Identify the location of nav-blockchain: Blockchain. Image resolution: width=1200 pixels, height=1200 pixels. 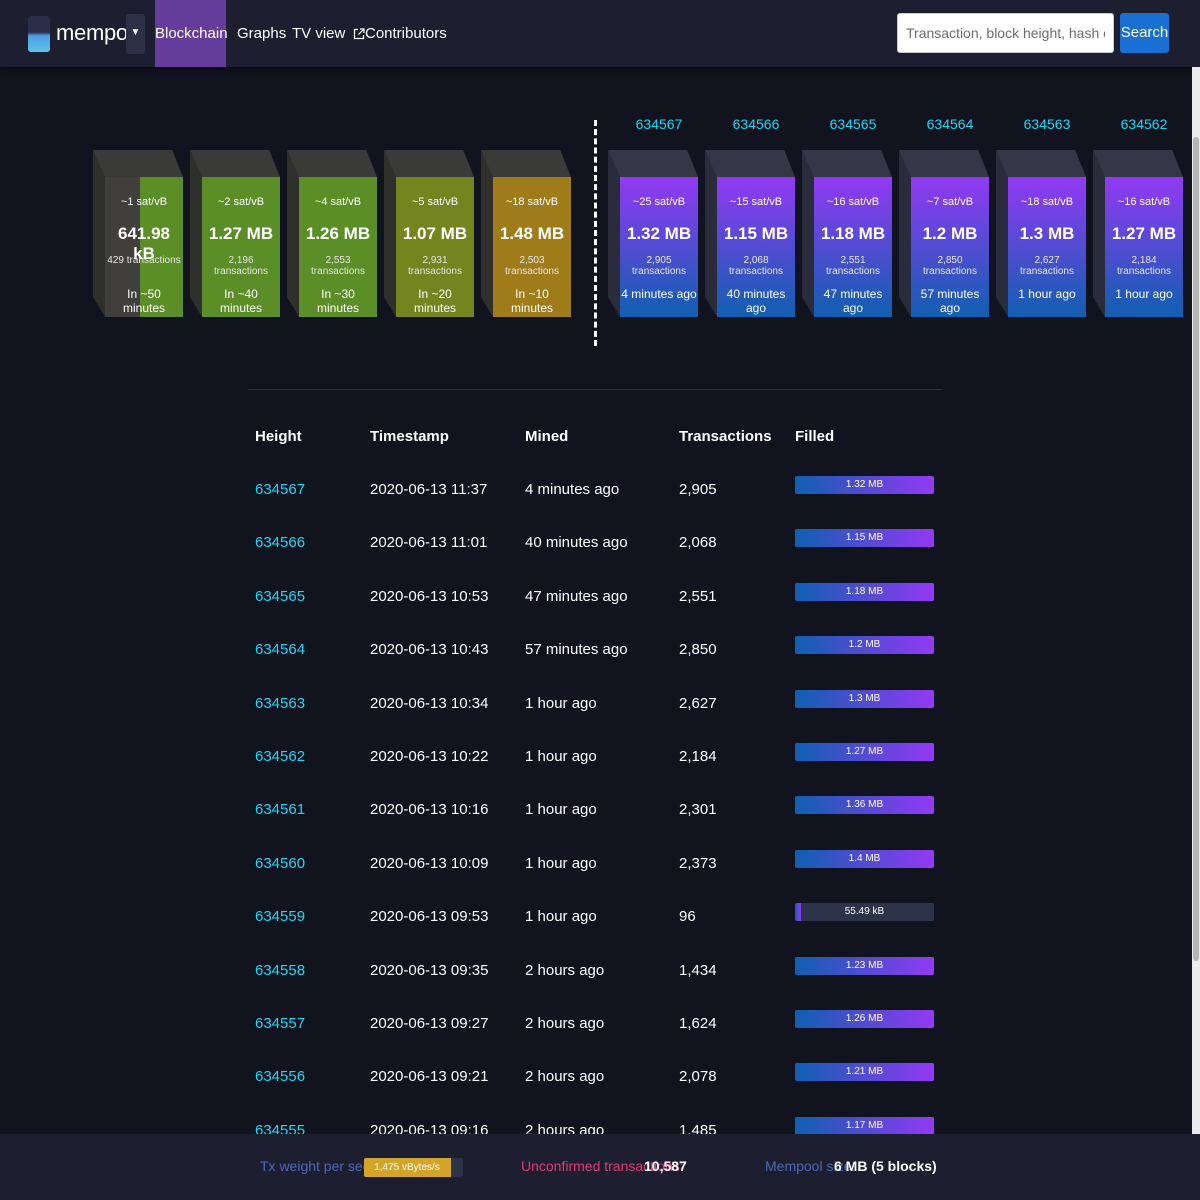
(191, 33).